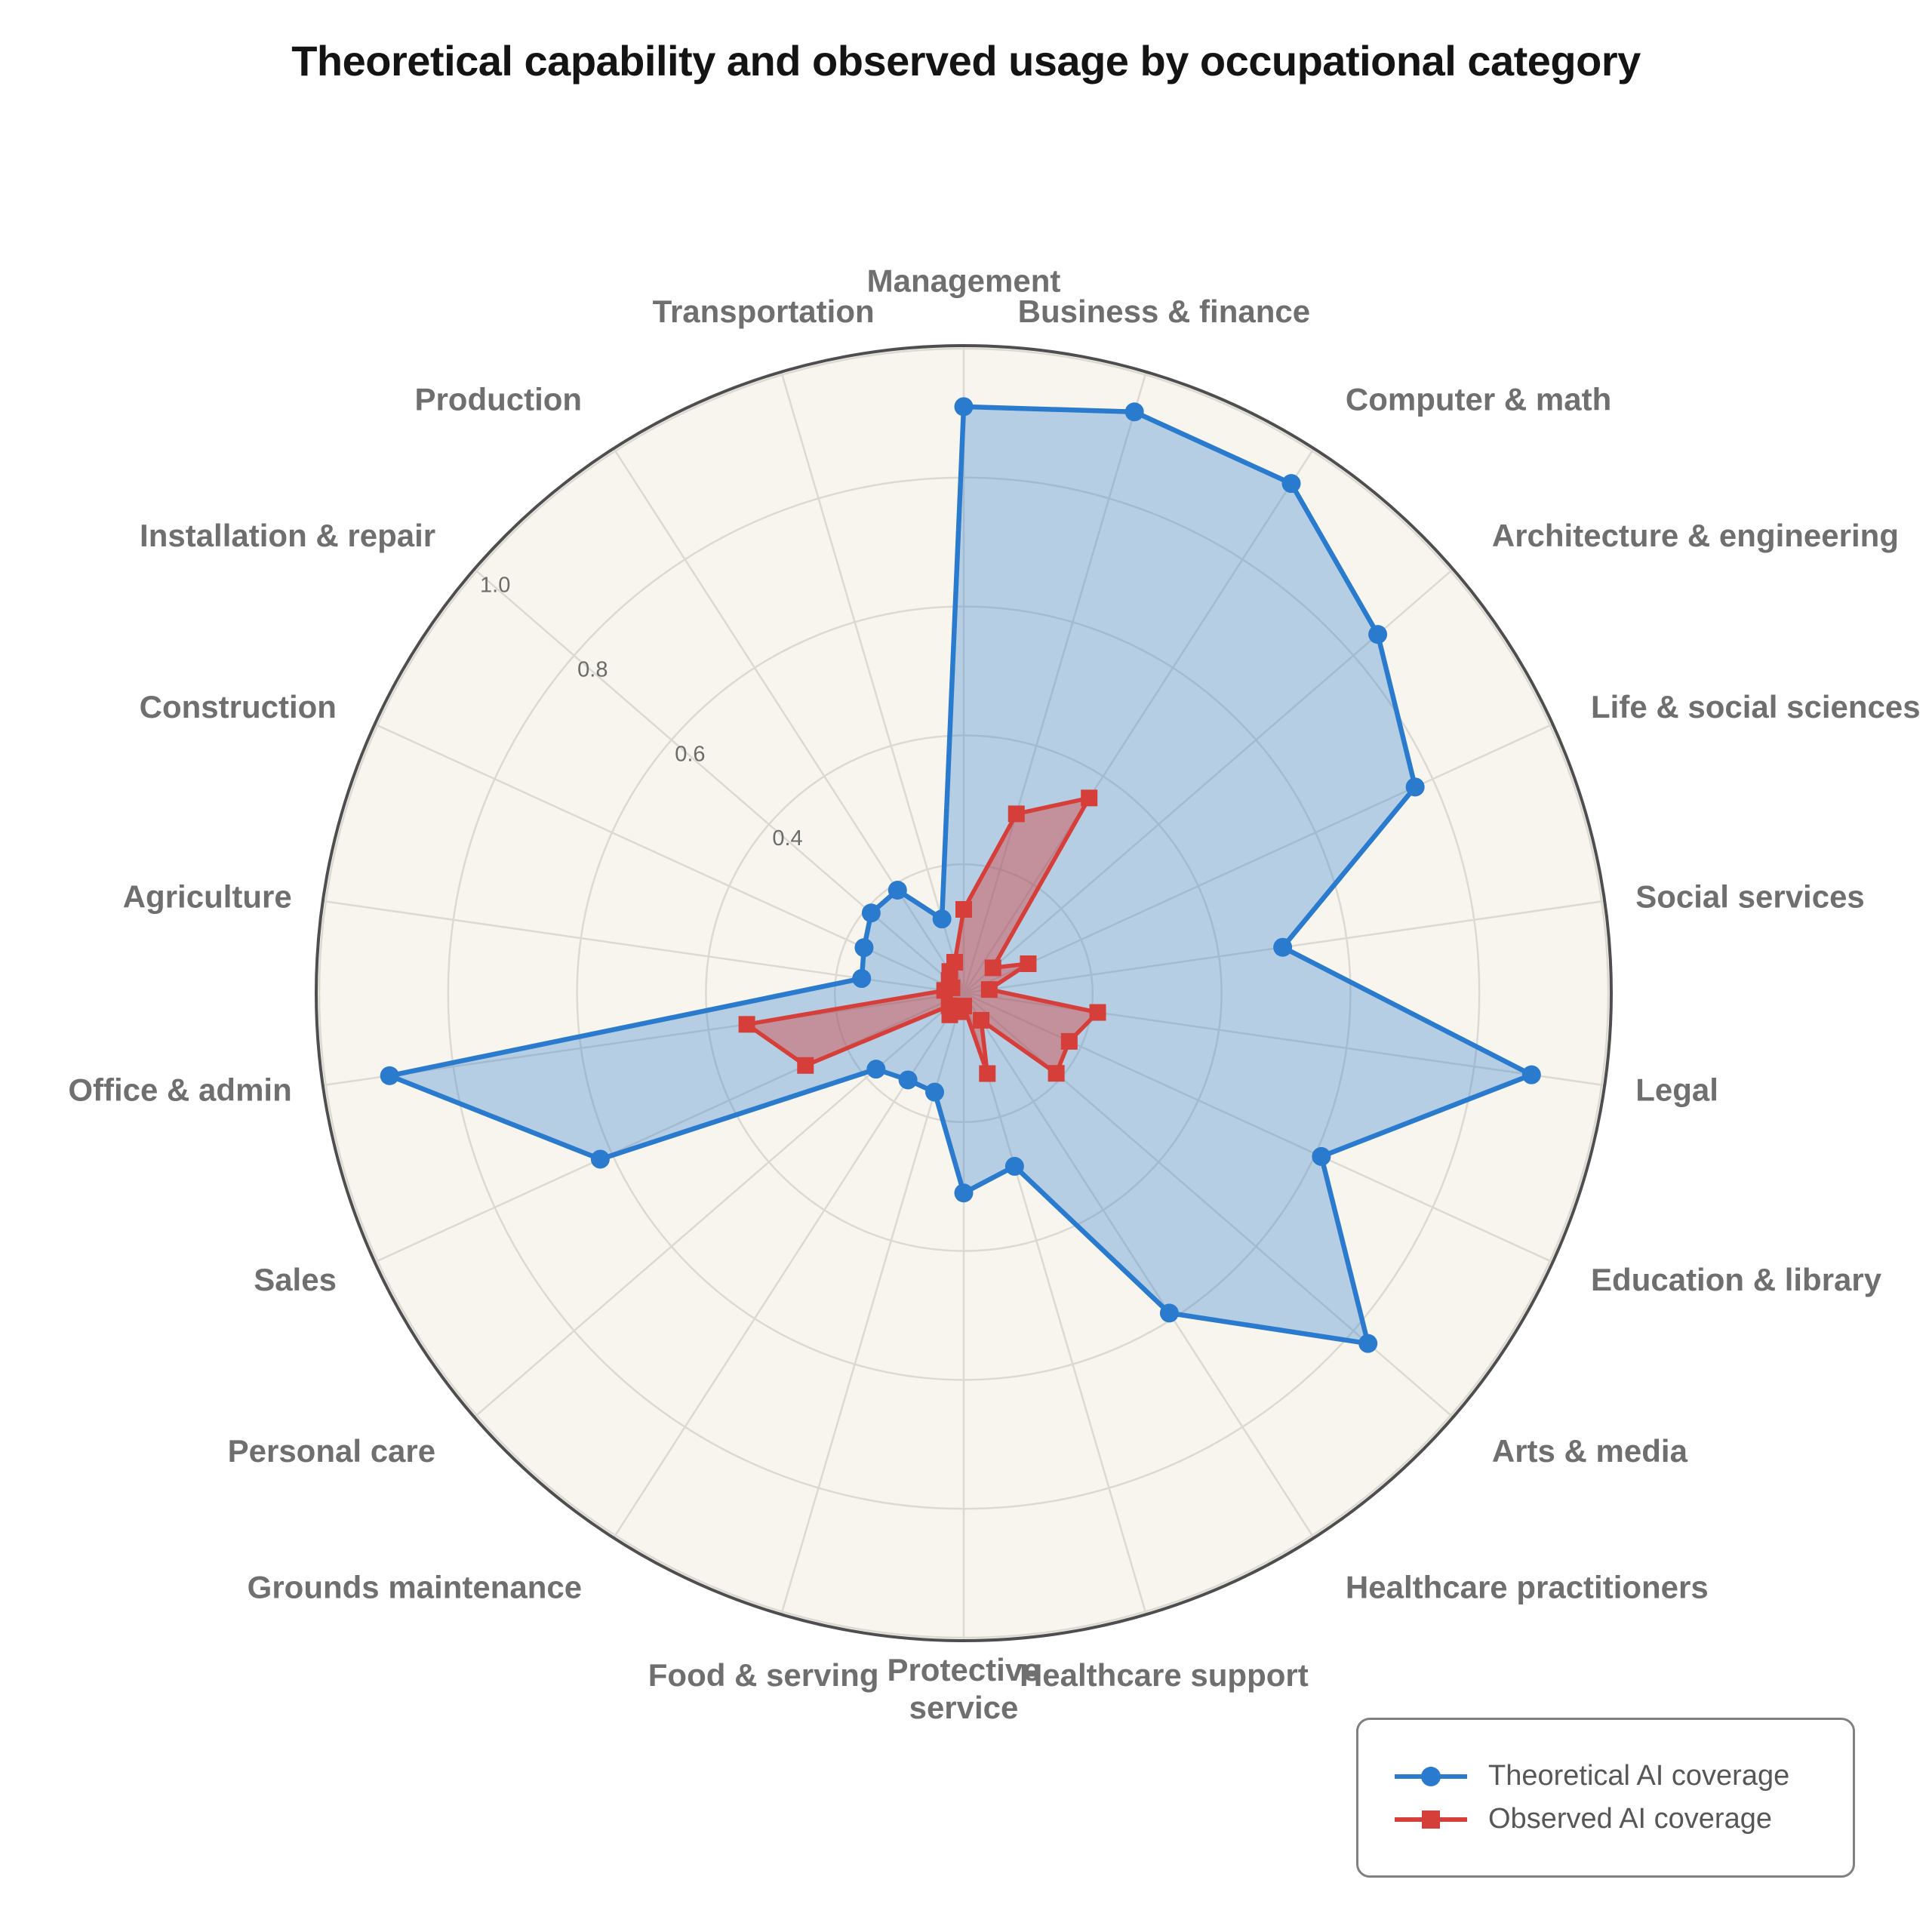 This screenshot has width=1932, height=1932. What do you see at coordinates (922, 936) in the screenshot?
I see `series-fill-observed` at bounding box center [922, 936].